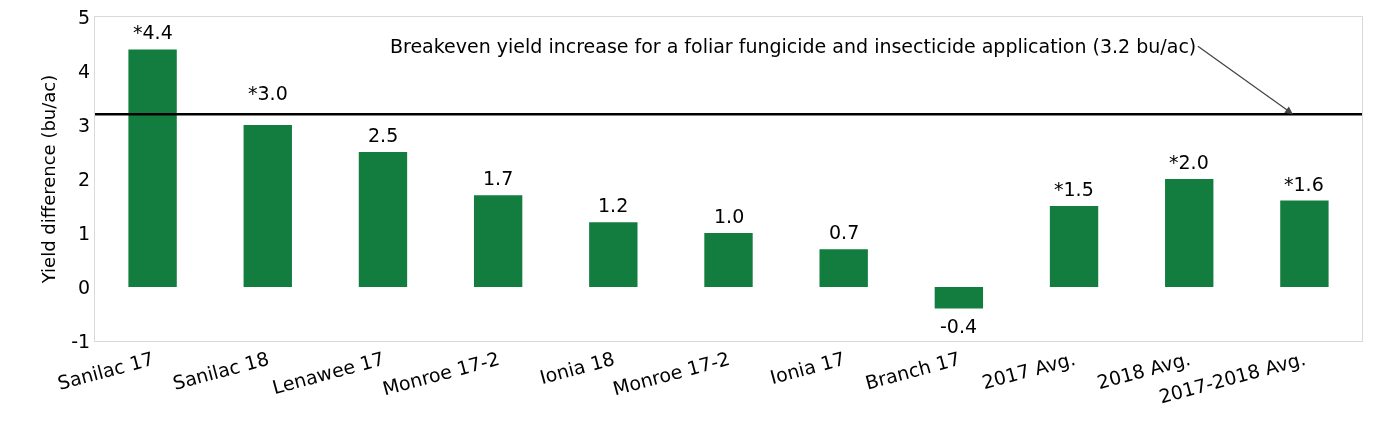 This screenshot has height=432, width=1381. I want to click on y-tick-label: 1, so click(84, 232).